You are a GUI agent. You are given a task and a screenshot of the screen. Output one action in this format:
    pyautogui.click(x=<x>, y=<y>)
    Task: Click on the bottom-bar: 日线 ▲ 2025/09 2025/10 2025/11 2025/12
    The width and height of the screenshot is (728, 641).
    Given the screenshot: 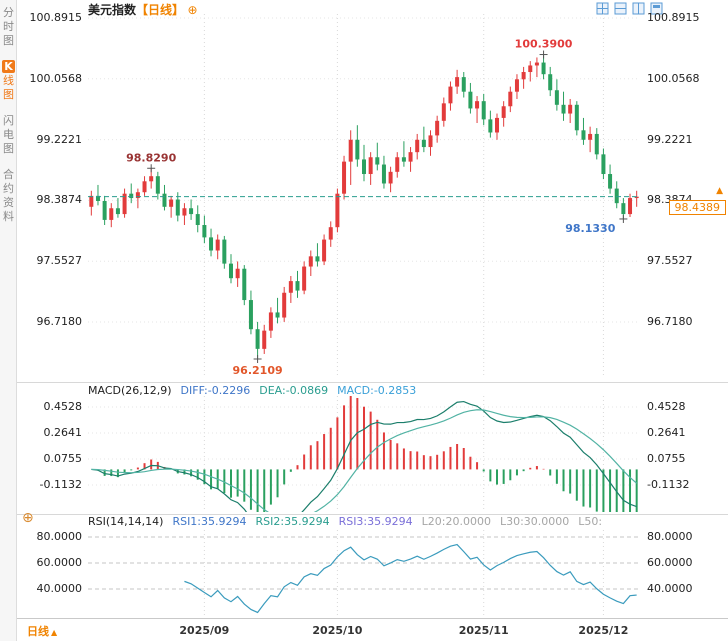 What is the action you would take?
    pyautogui.click(x=372, y=629)
    